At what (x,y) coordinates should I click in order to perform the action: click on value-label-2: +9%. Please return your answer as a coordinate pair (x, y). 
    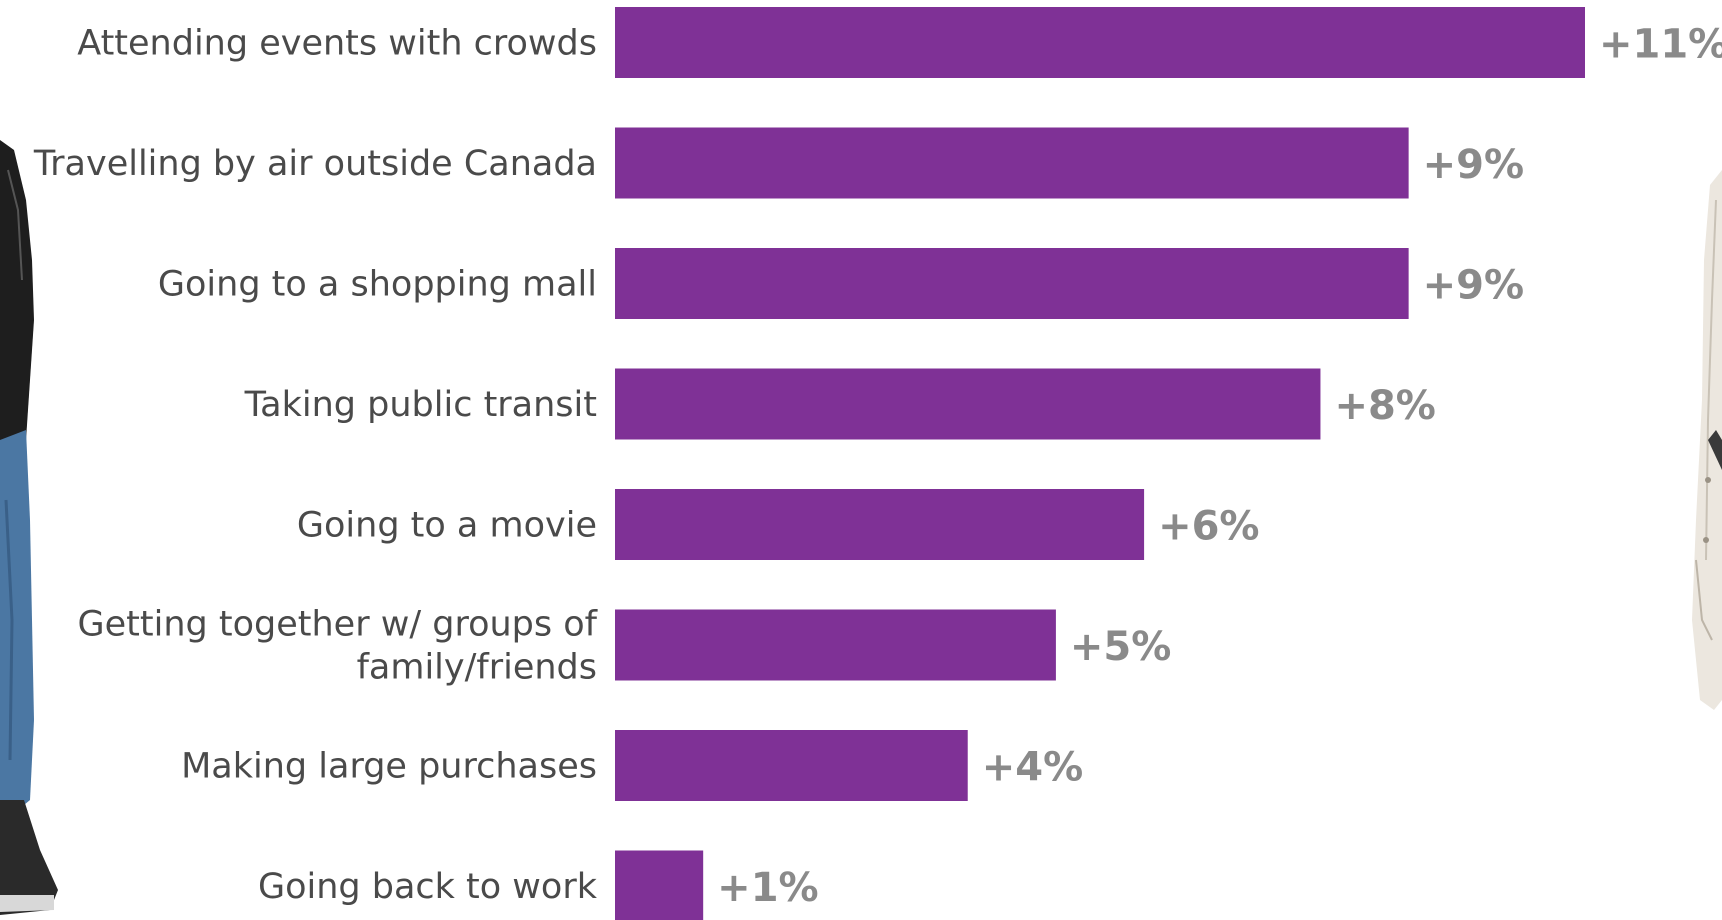
    Looking at the image, I should click on (1473, 165).